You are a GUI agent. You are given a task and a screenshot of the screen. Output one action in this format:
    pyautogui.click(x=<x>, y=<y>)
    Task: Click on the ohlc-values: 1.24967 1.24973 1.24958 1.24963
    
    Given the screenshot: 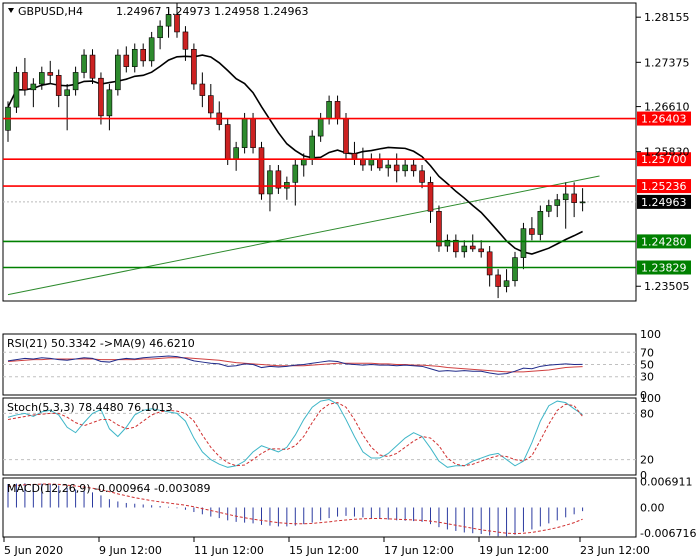 What is the action you would take?
    pyautogui.click(x=212, y=11)
    